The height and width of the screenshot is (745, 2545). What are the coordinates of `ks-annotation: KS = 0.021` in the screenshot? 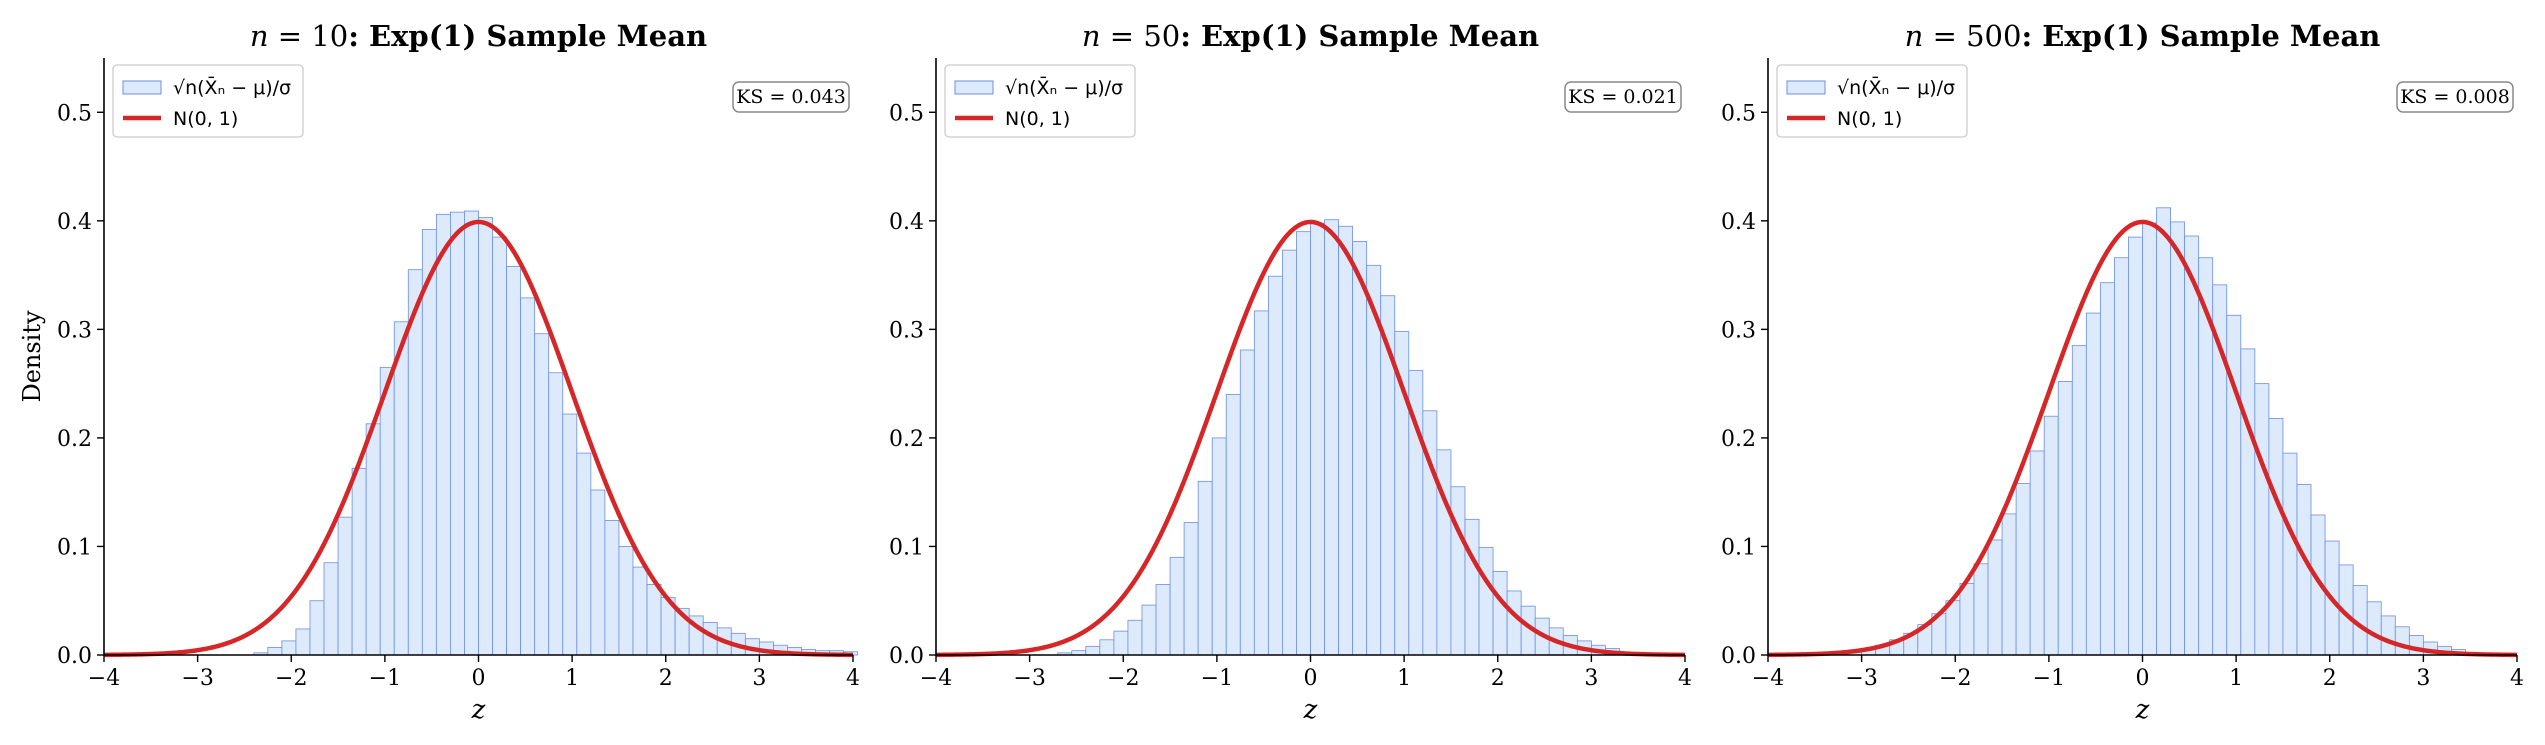 It's located at (1623, 97).